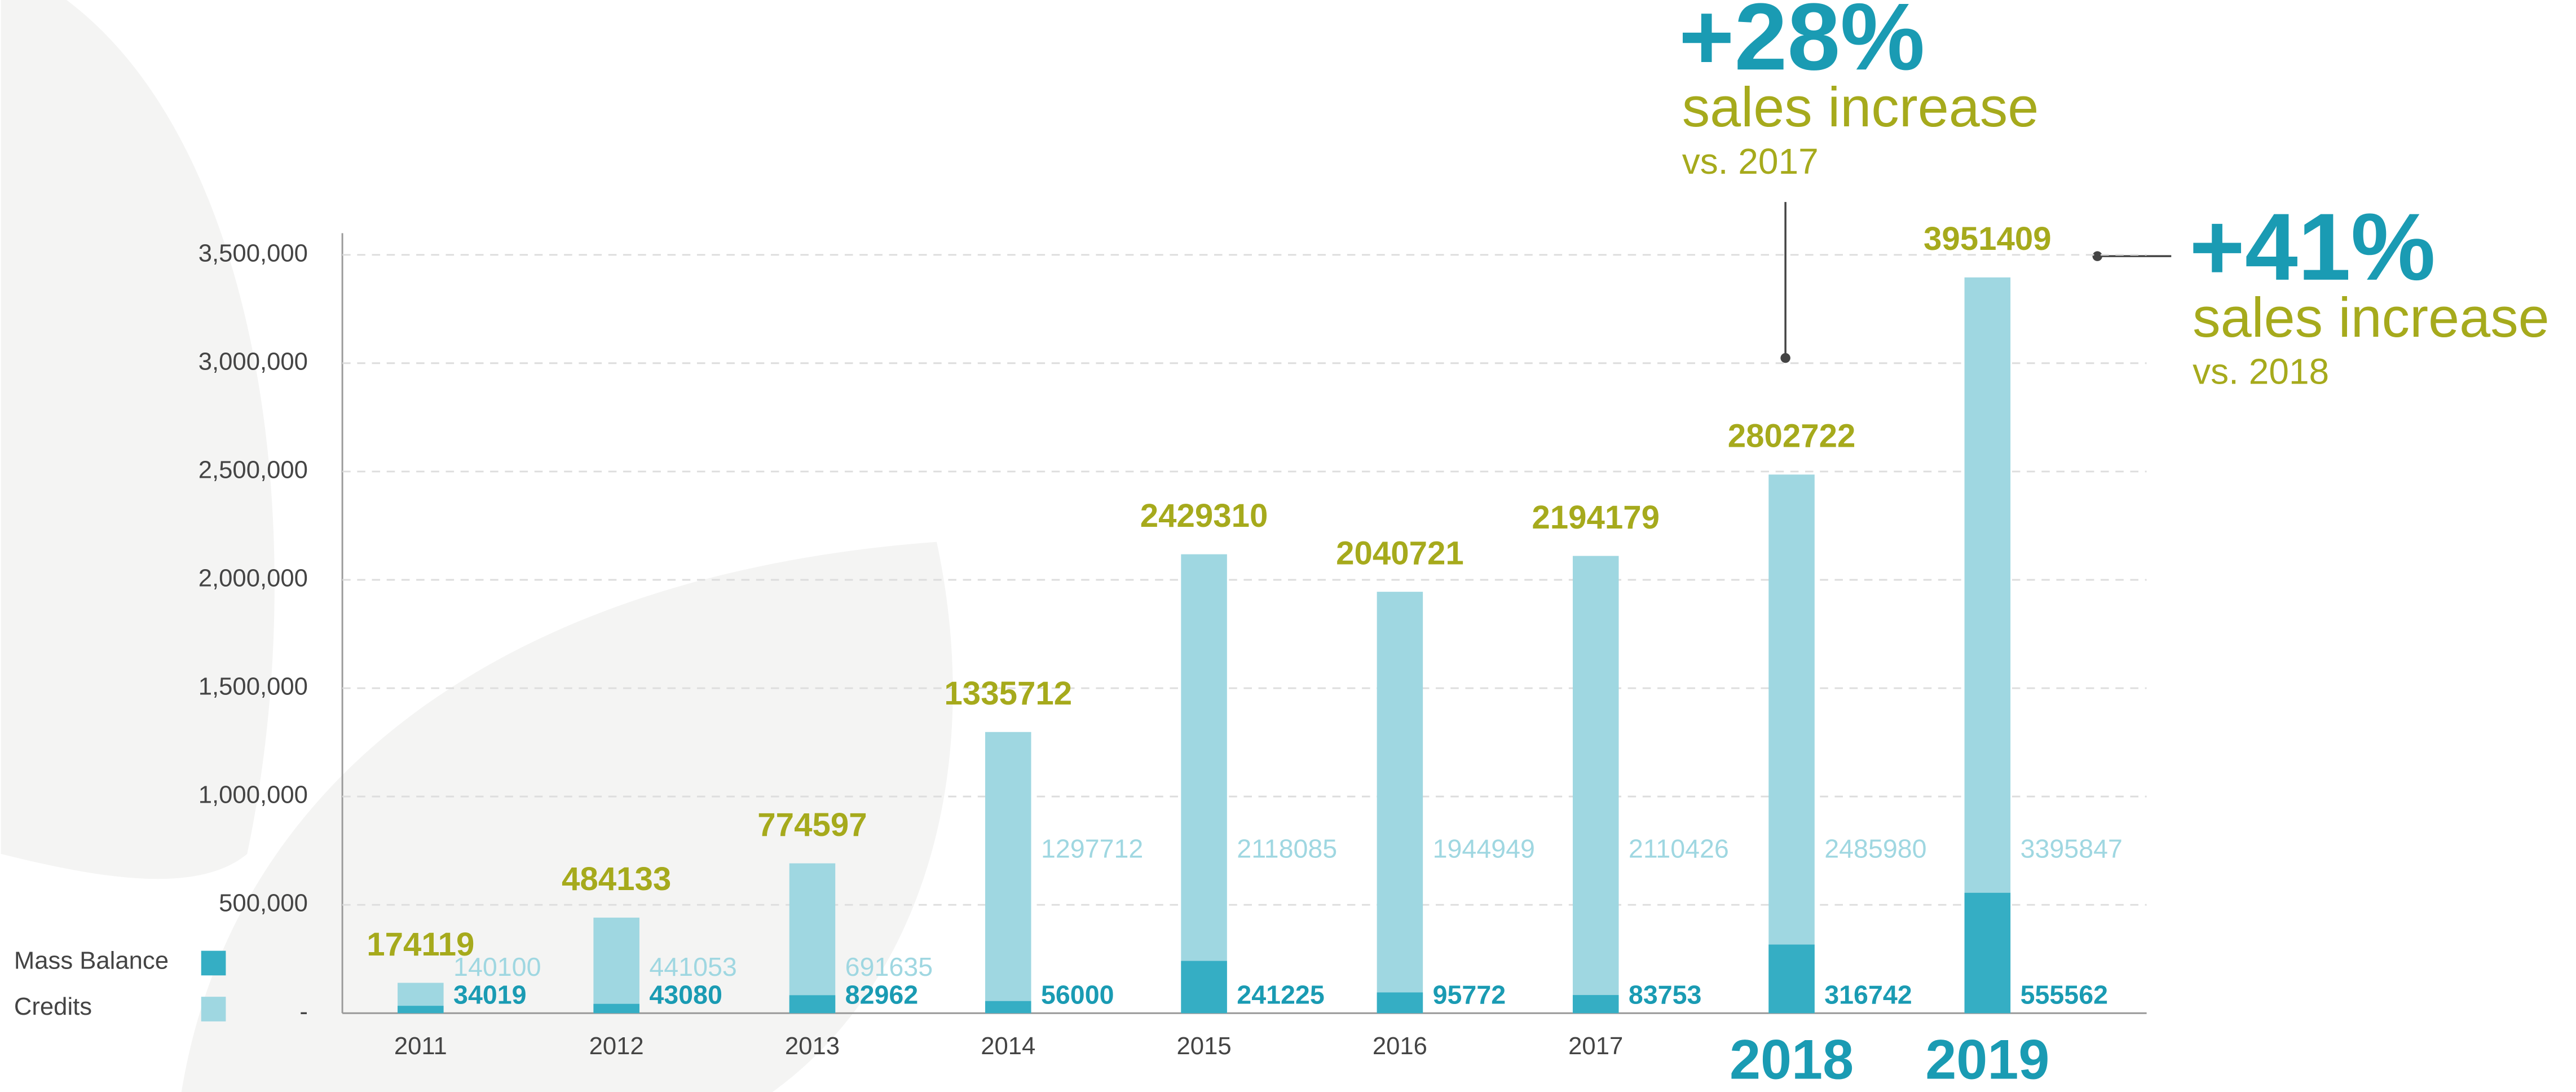 The image size is (2576, 1092). What do you see at coordinates (420, 944) in the screenshot?
I see `total-label: 174119` at bounding box center [420, 944].